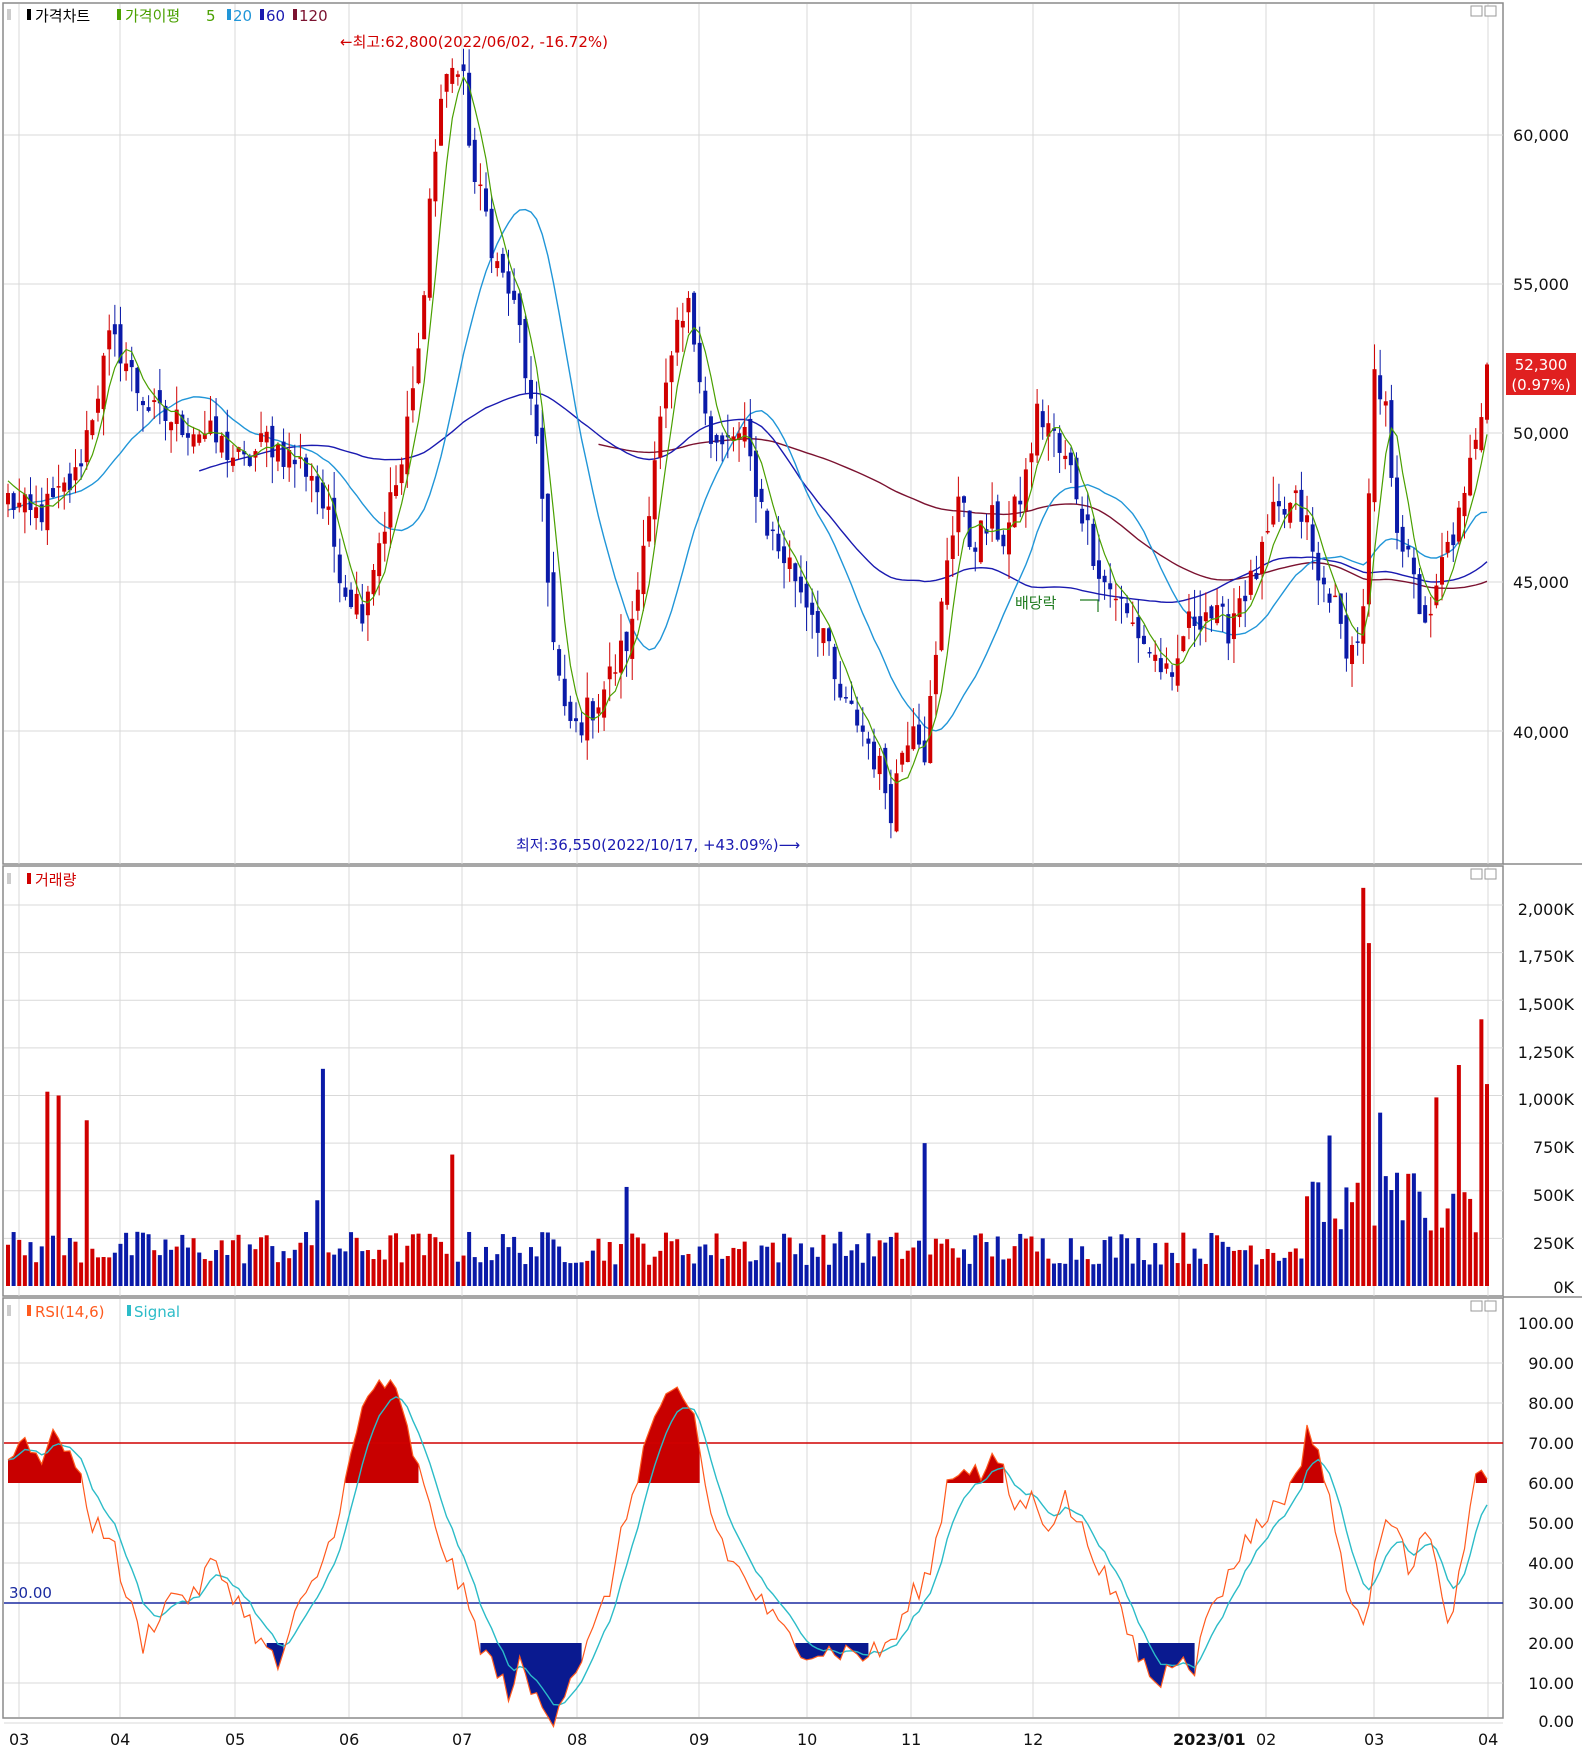 This screenshot has height=1753, width=1582. Describe the element at coordinates (1551, 1563) in the screenshot. I see `rsi-y-tick: 40.00` at that location.